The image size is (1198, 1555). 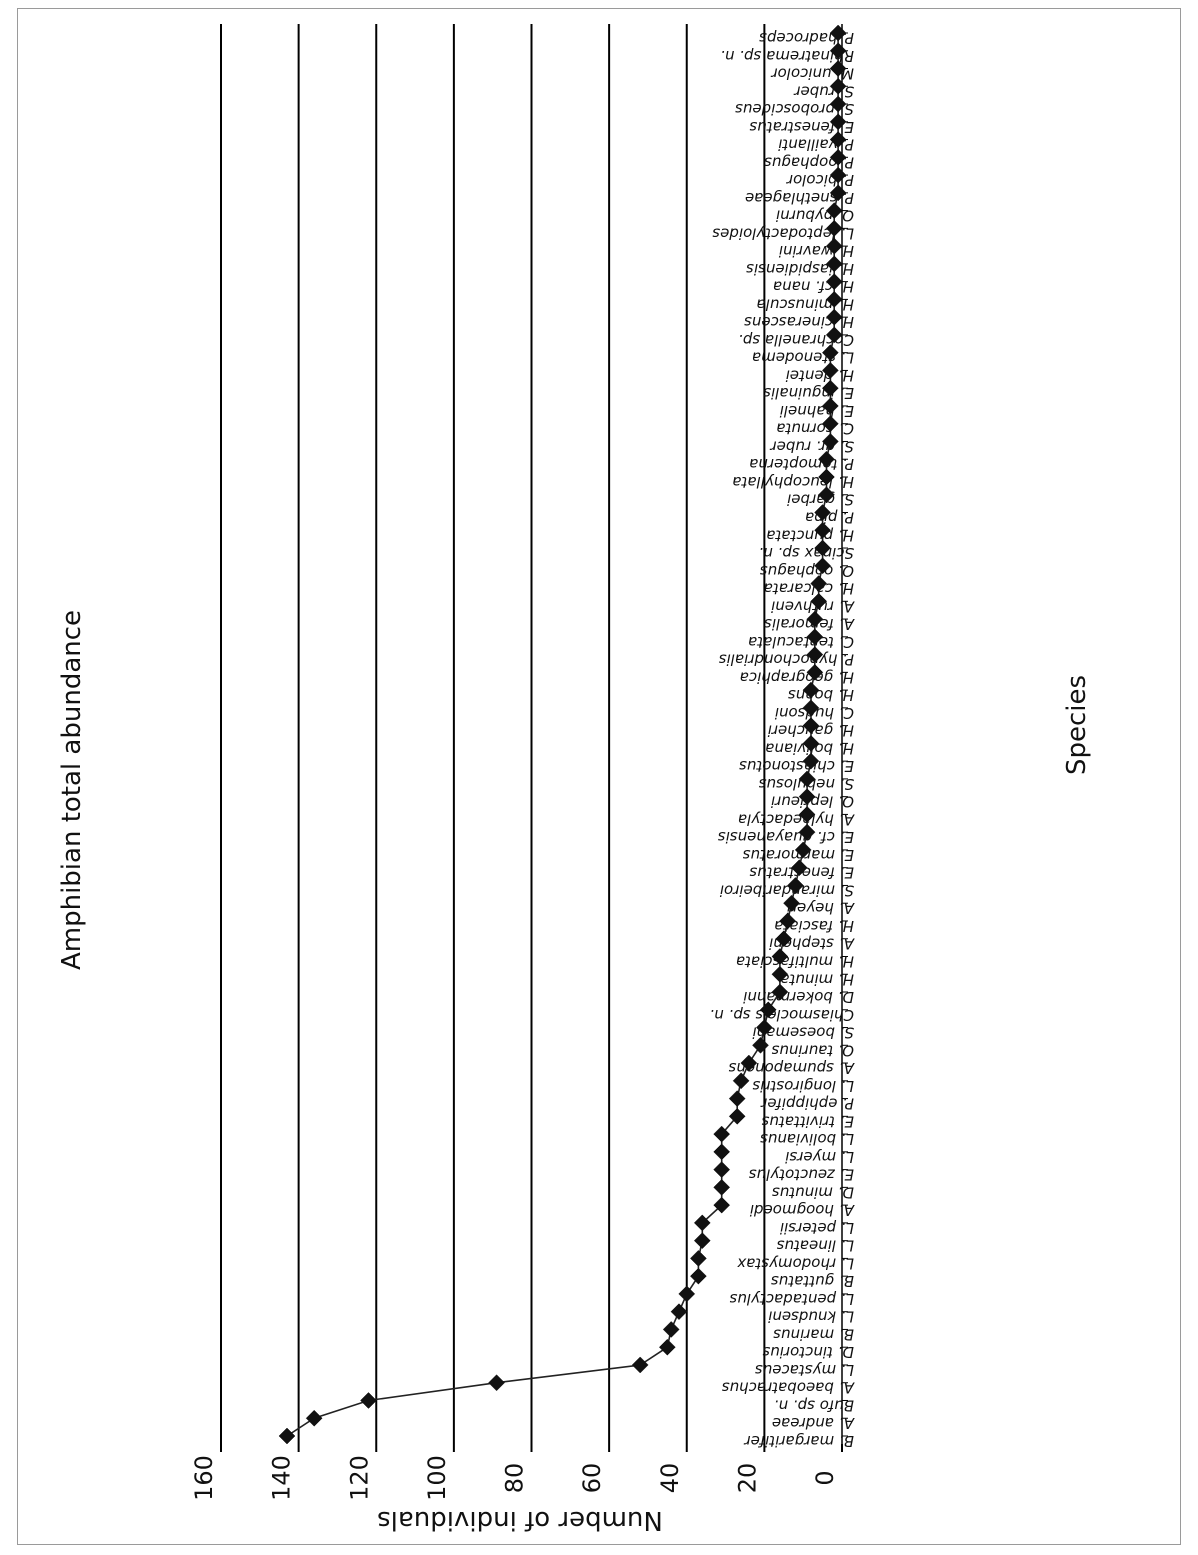 What do you see at coordinates (794, 109) in the screenshot?
I see `category-label: S. proboscideus` at bounding box center [794, 109].